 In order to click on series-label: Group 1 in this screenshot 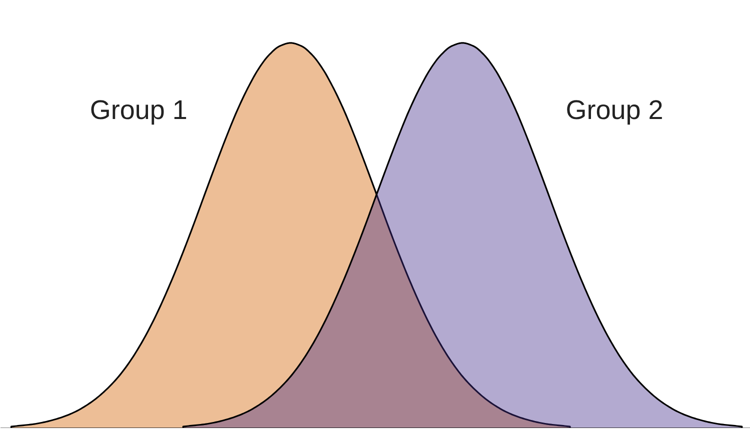, I will do `click(139, 109)`.